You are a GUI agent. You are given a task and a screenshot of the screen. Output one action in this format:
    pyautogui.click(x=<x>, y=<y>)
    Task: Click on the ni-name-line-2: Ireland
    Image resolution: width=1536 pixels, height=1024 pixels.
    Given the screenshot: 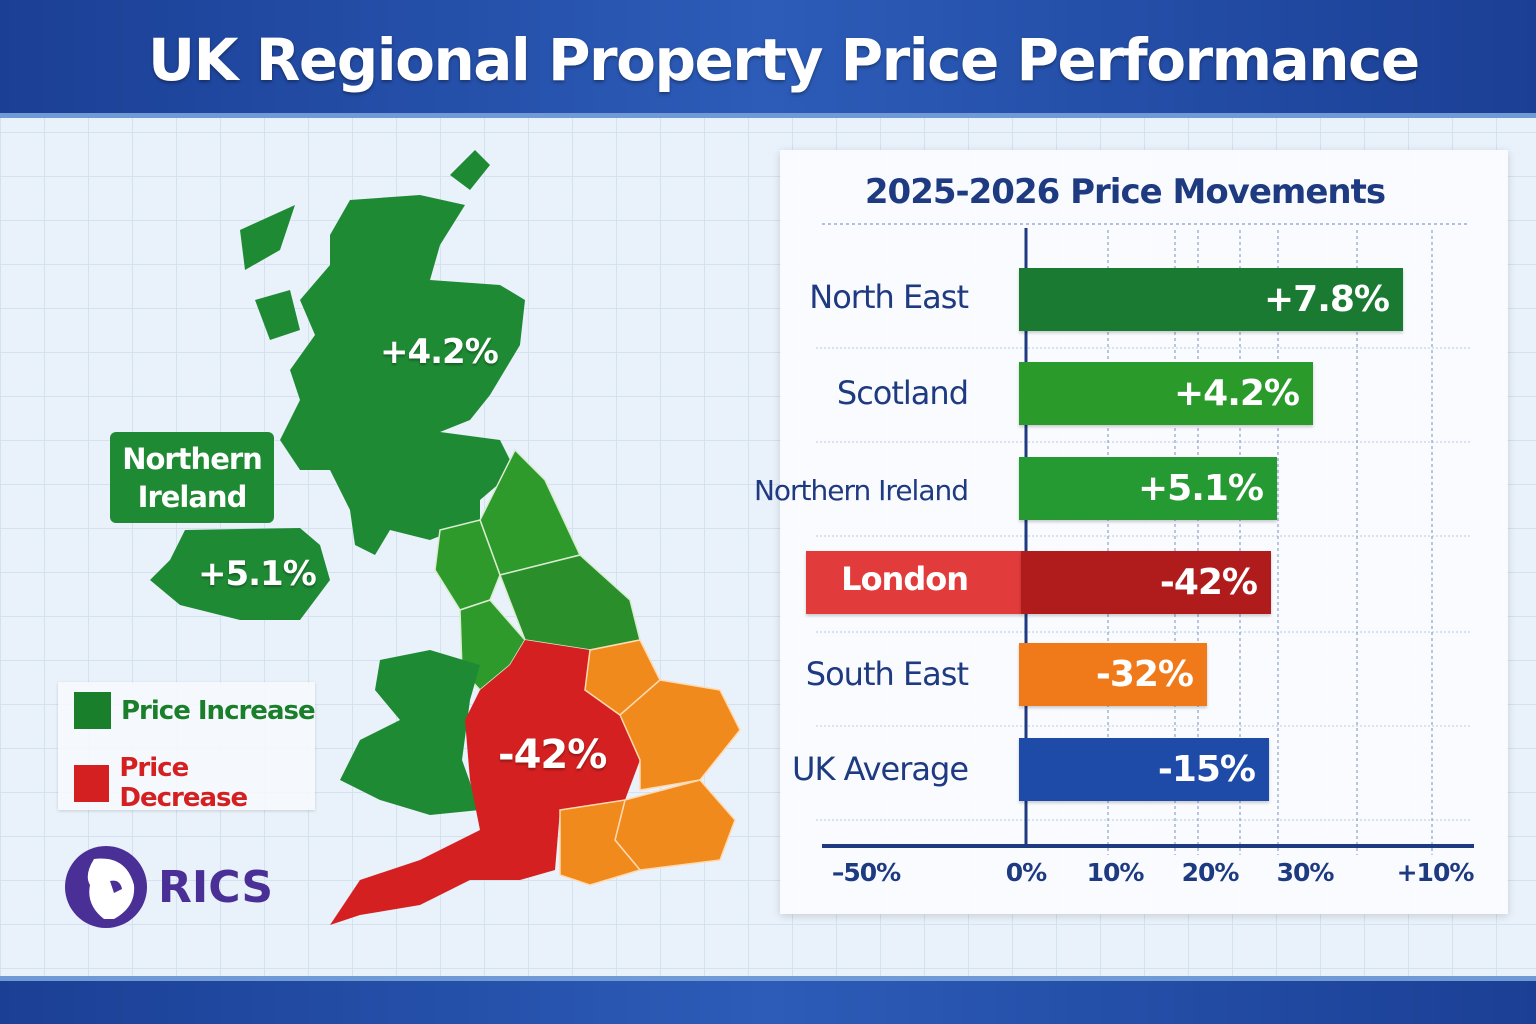 What is the action you would take?
    pyautogui.click(x=192, y=497)
    